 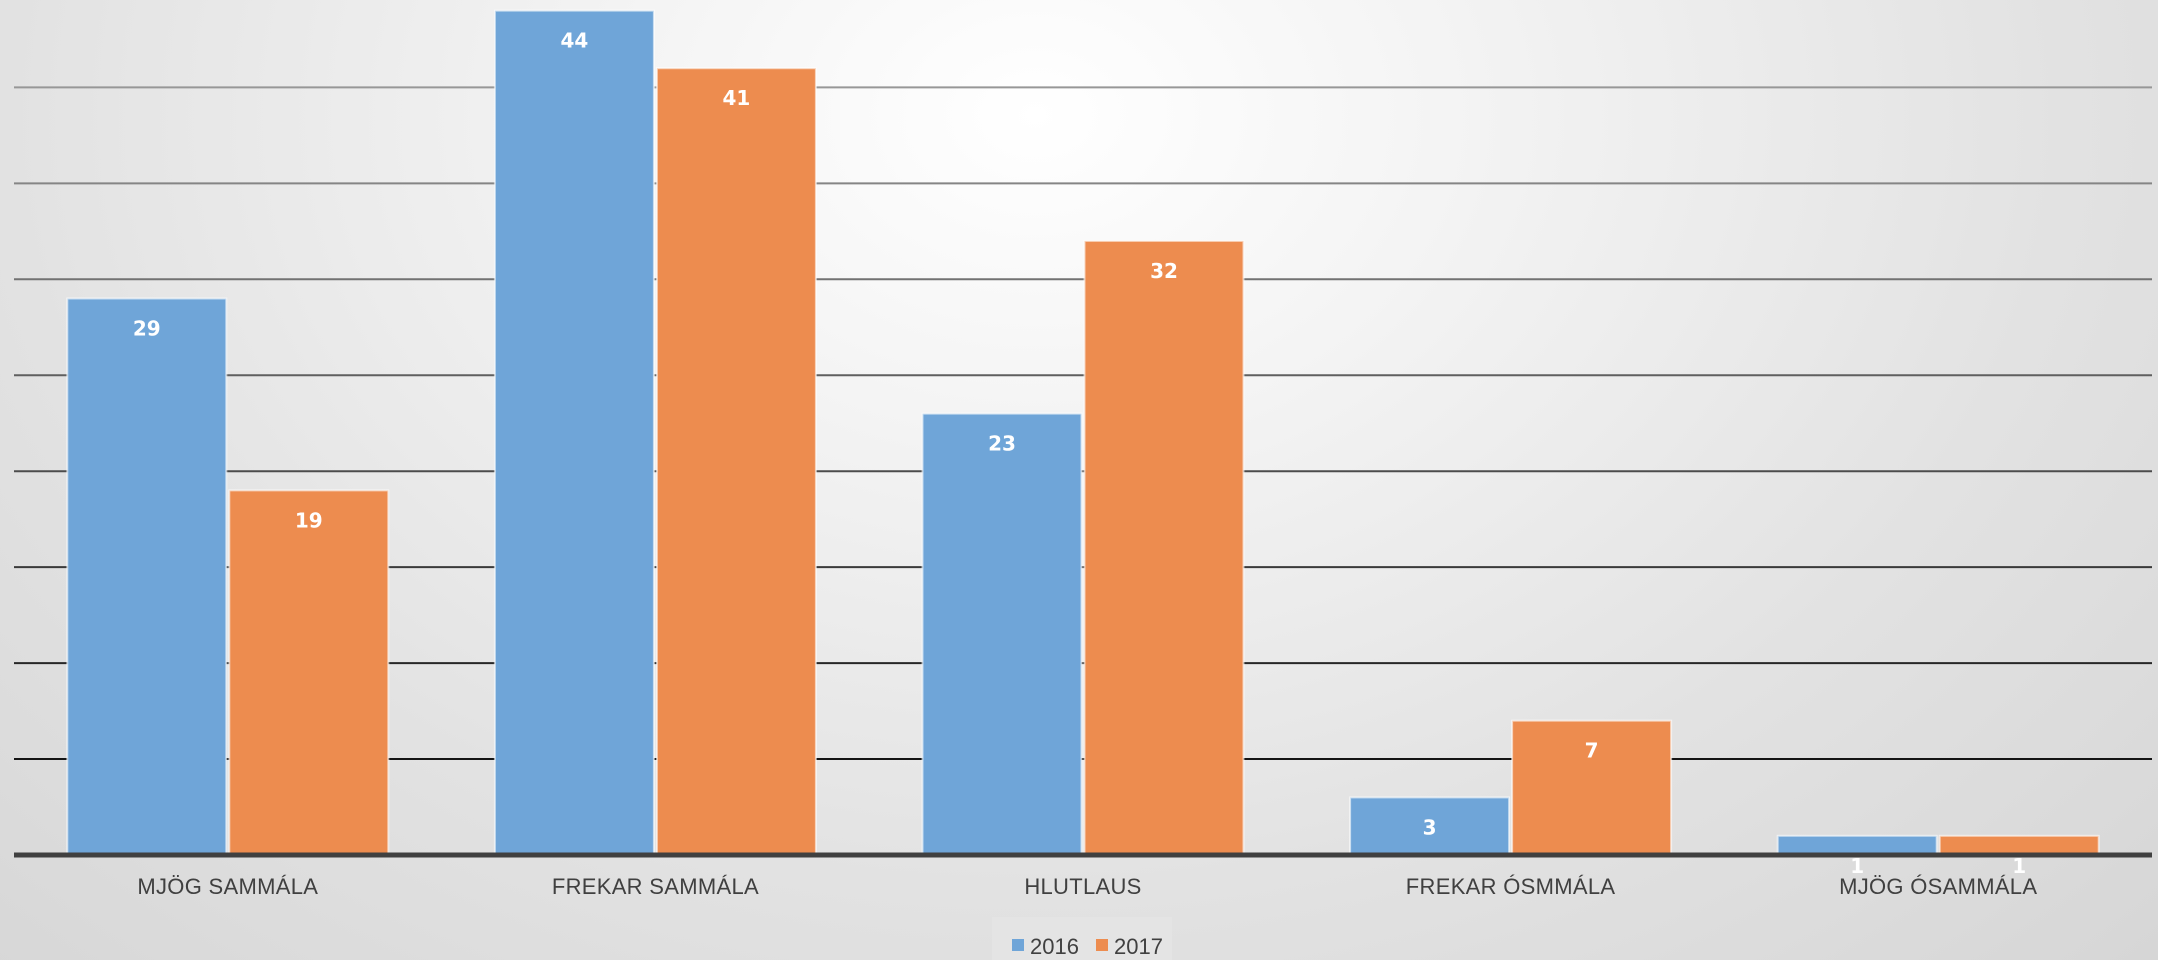 What do you see at coordinates (1938, 886) in the screenshot?
I see `category-label: MJÖG ÓSAMMÁLA` at bounding box center [1938, 886].